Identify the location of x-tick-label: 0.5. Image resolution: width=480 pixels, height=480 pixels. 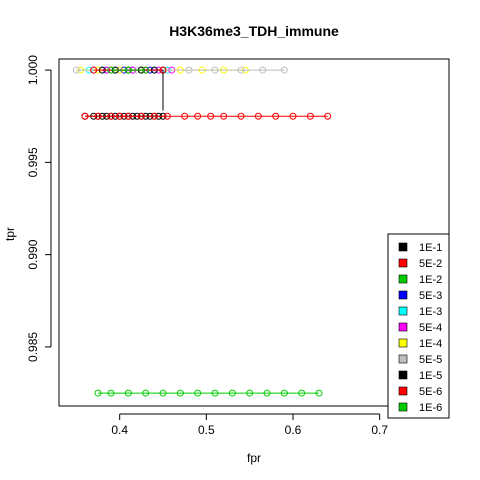
(206, 430).